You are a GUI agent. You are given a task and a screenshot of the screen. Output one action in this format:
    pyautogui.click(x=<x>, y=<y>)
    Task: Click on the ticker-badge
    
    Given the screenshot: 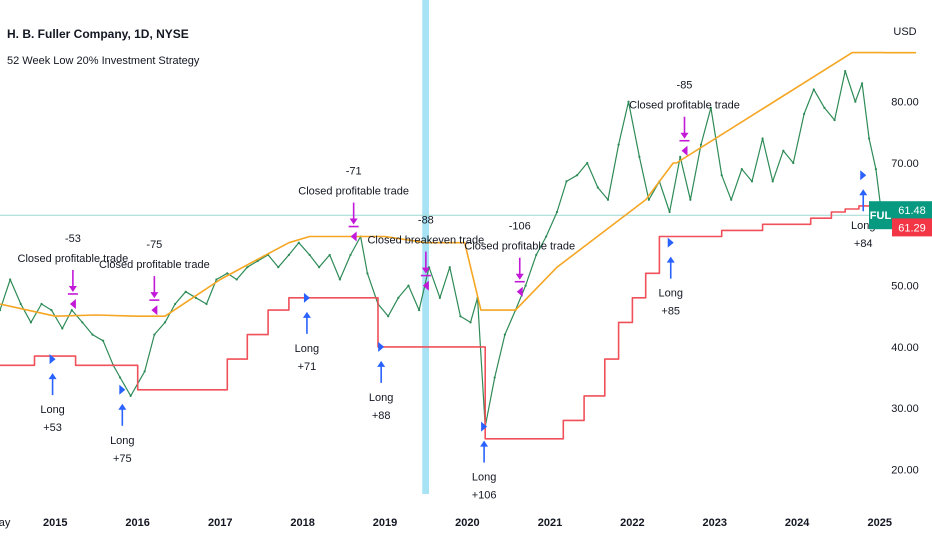 What is the action you would take?
    pyautogui.click(x=880, y=215)
    